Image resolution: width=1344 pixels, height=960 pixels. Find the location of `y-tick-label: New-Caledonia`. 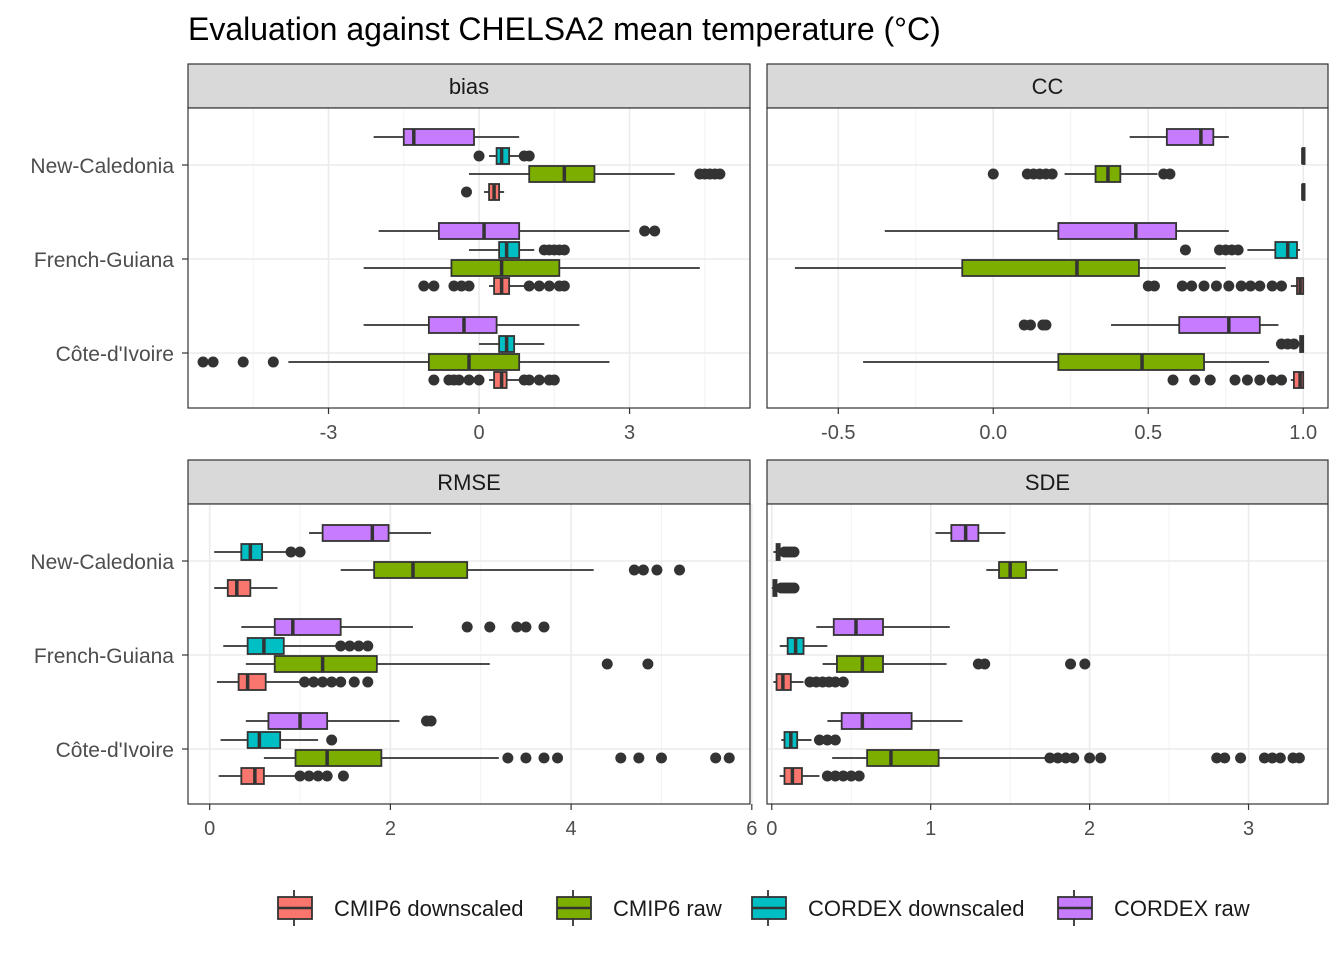

y-tick-label: New-Caledonia is located at coordinates (102, 166).